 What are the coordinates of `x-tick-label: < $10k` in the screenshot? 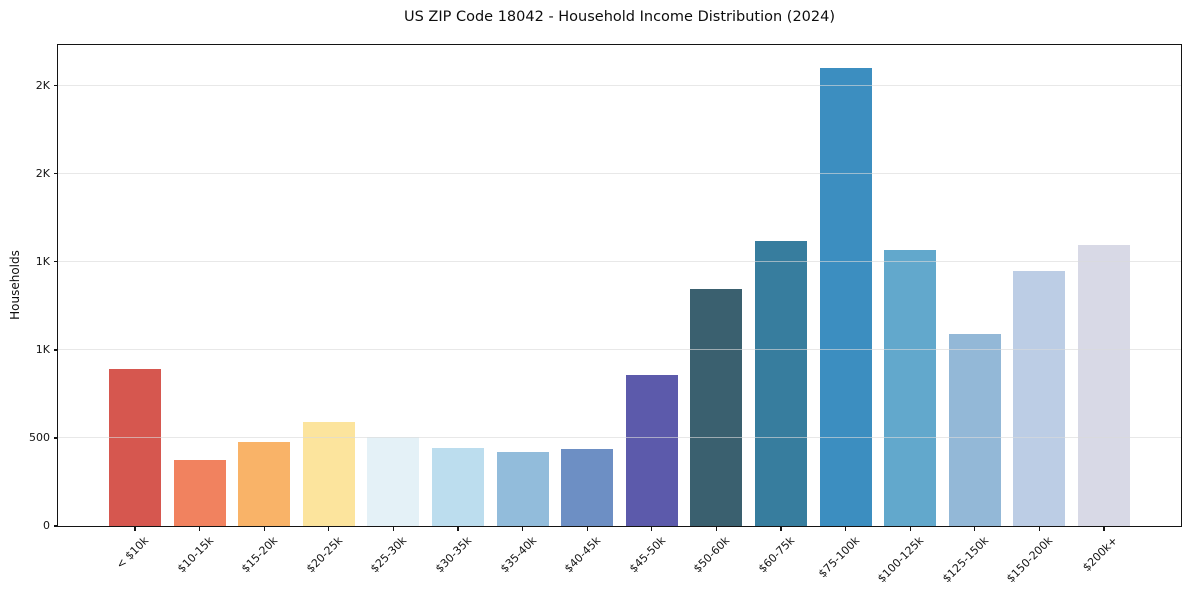 It's located at (132, 553).